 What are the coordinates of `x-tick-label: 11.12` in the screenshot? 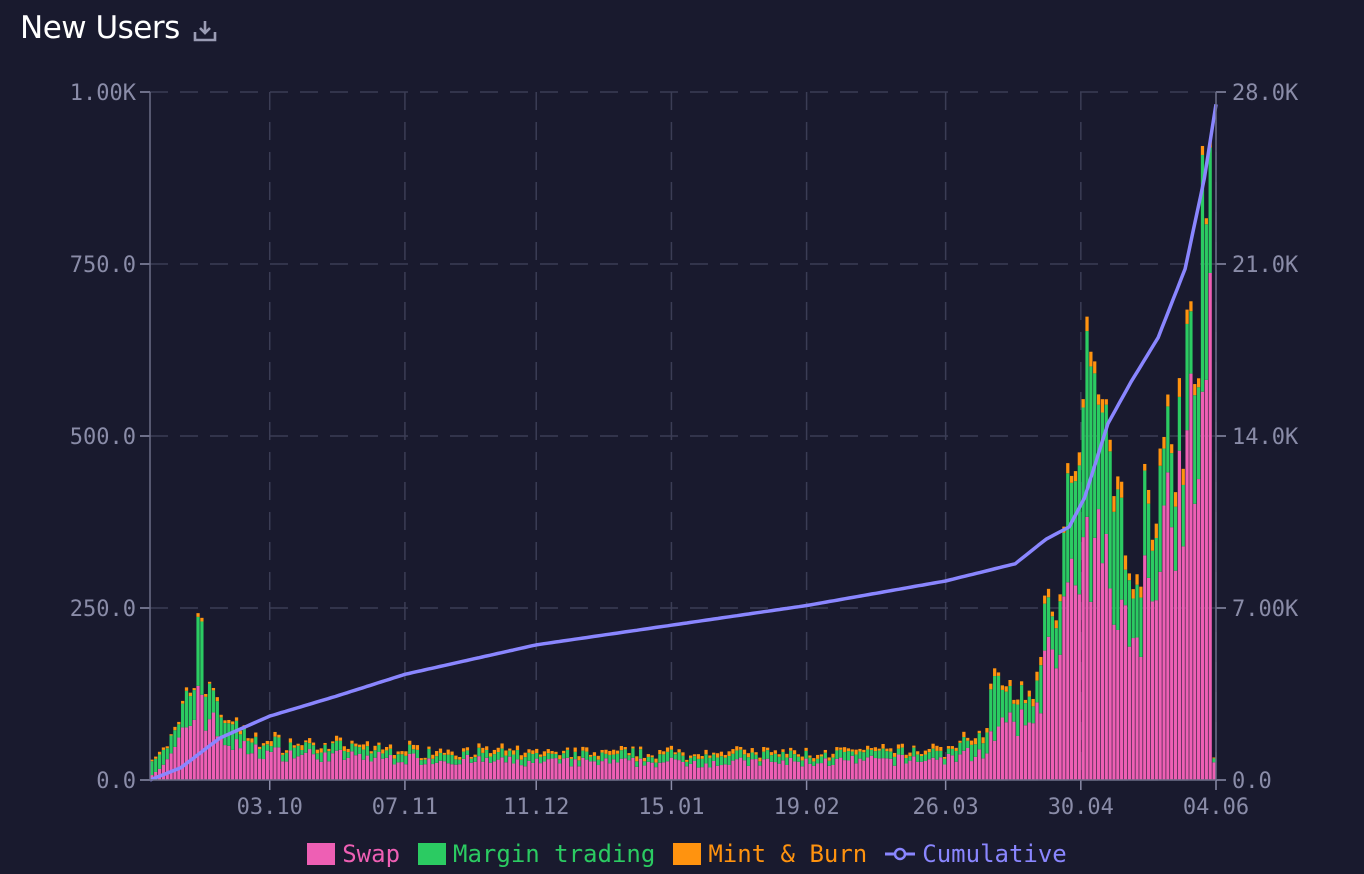 It's located at (536, 807).